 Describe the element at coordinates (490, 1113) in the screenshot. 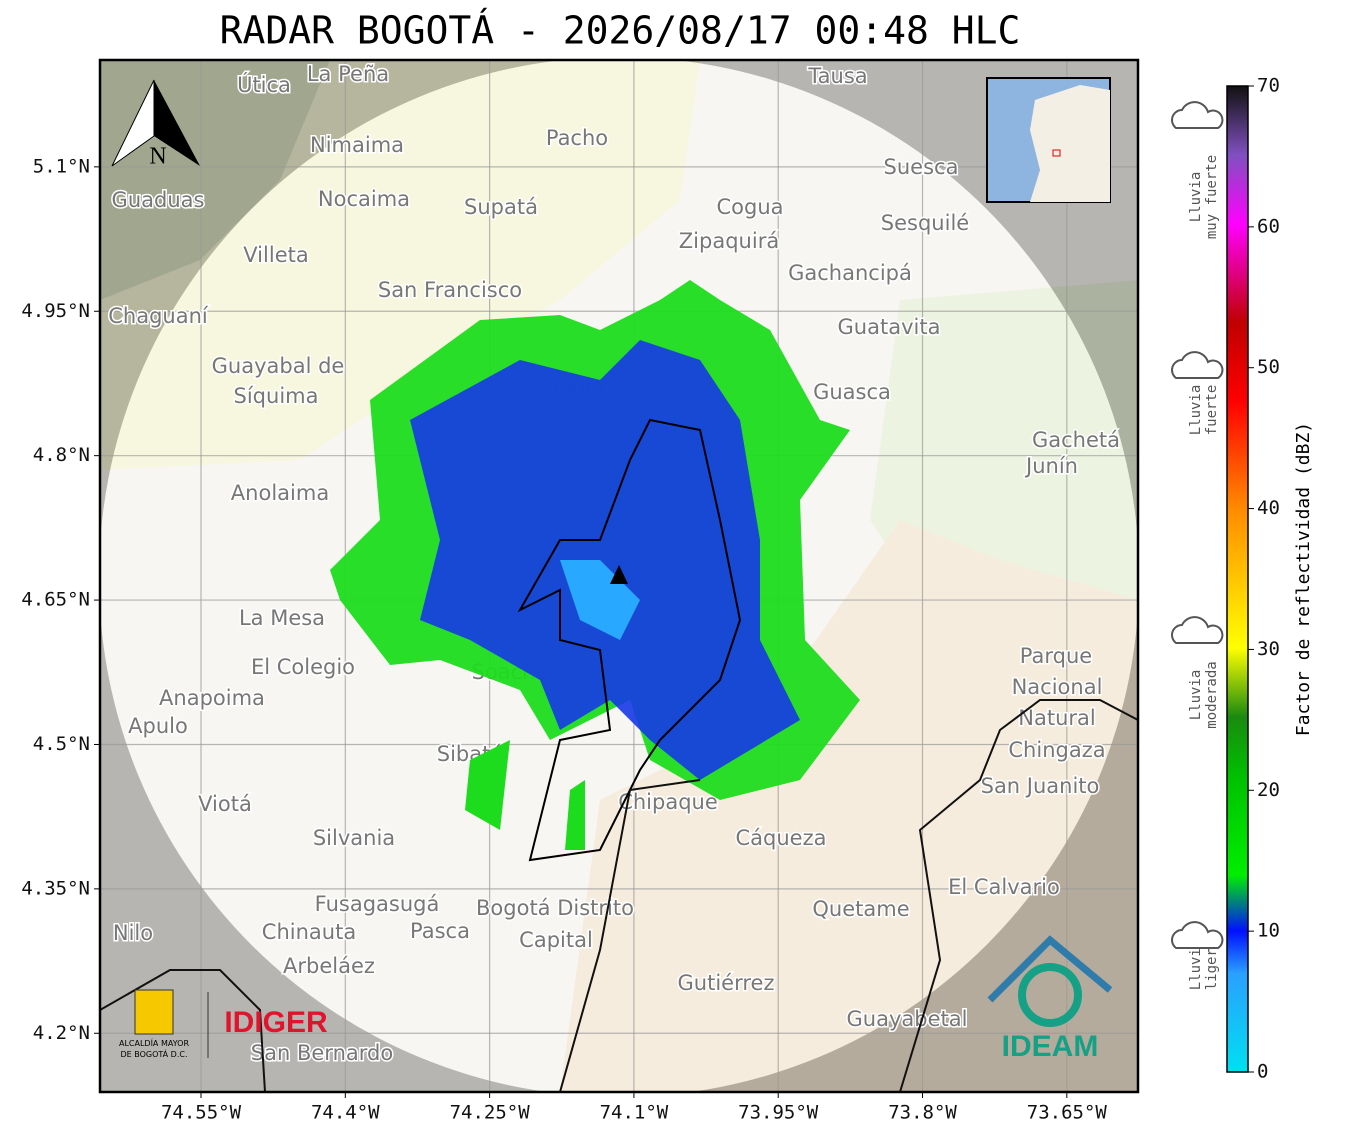

I see `x-tick-label: 74.25°W` at that location.